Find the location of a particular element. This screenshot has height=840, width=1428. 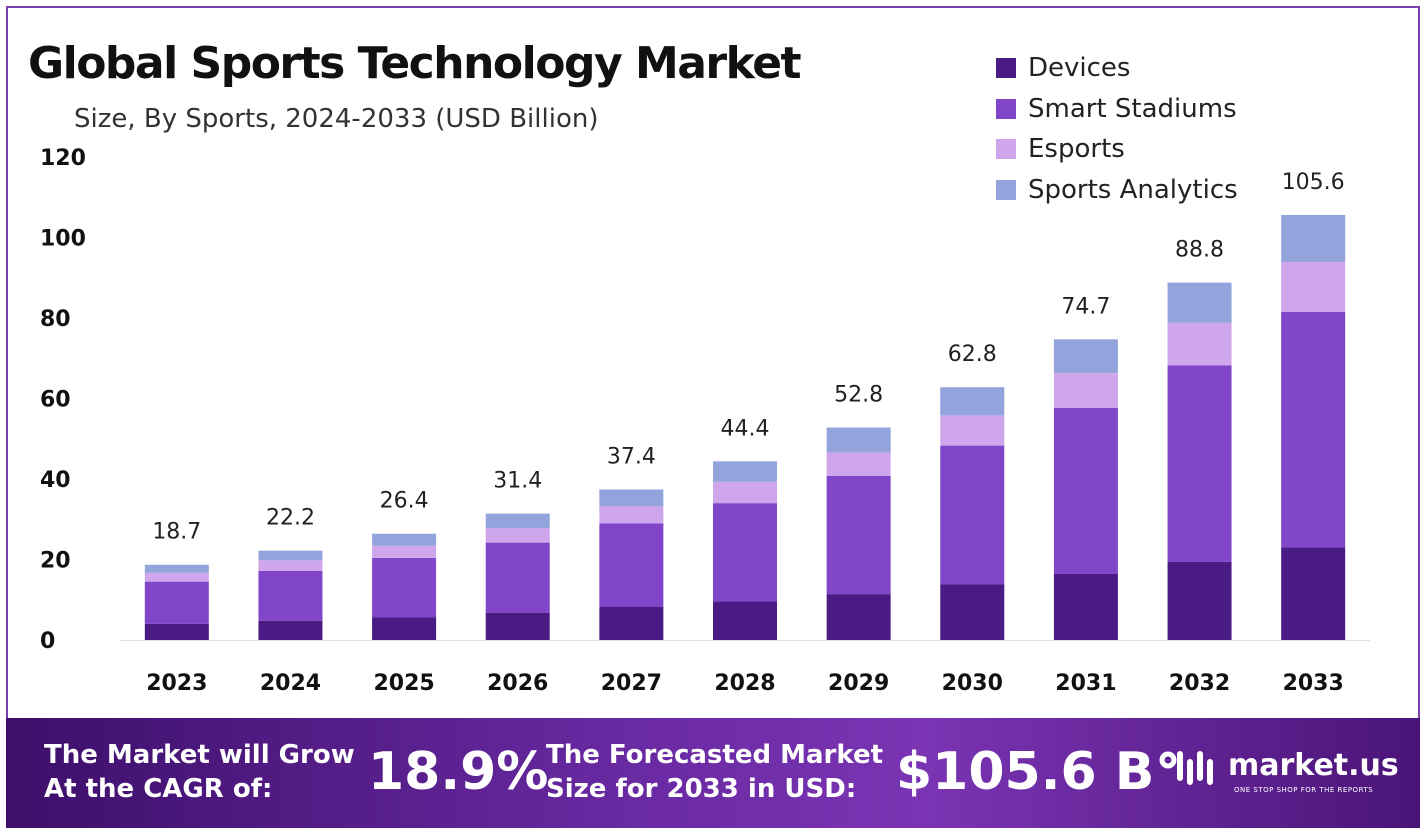

legend-item-smart-stadiums: Smart Stadiums is located at coordinates (1117, 109).